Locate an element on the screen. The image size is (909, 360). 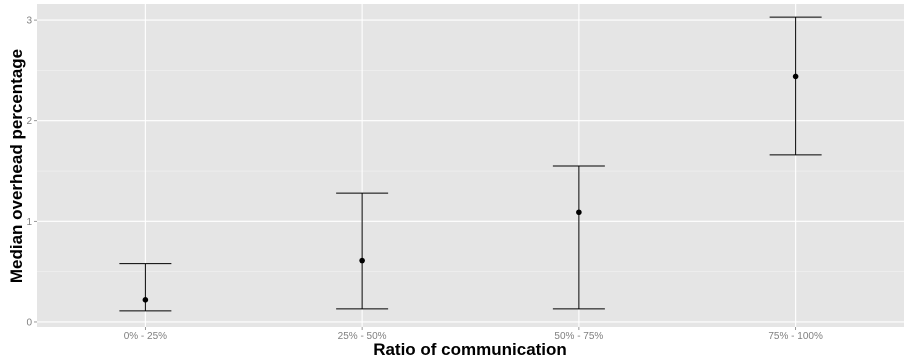
x-tick-label: 50% - 75% is located at coordinates (578, 336).